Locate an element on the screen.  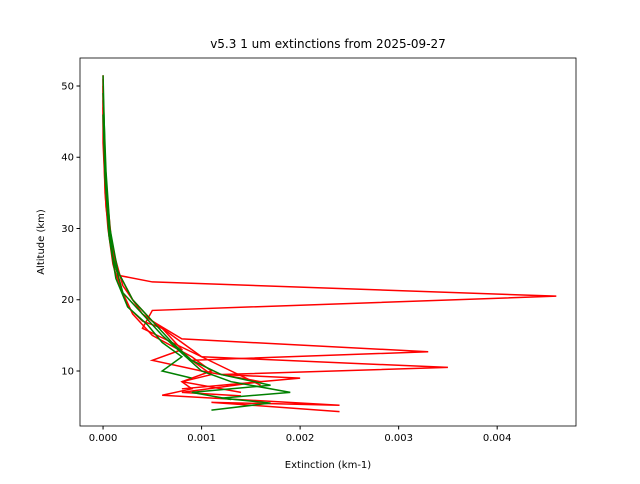
profile-line is located at coordinates (147, 246).